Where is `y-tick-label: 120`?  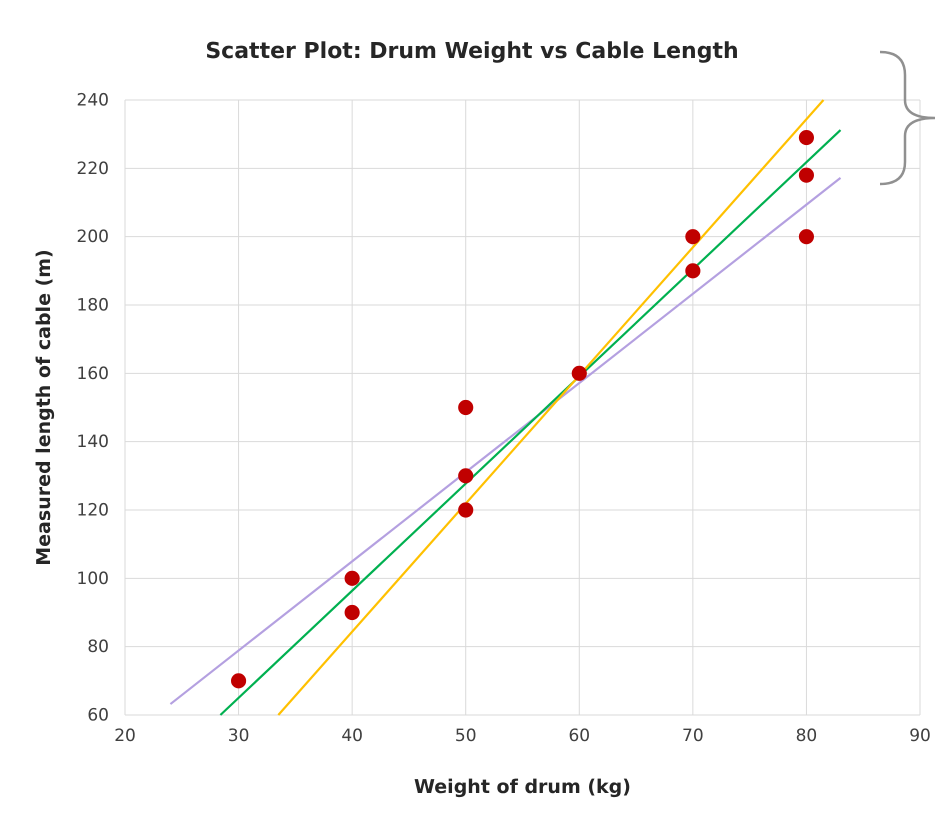 y-tick-label: 120 is located at coordinates (92, 510).